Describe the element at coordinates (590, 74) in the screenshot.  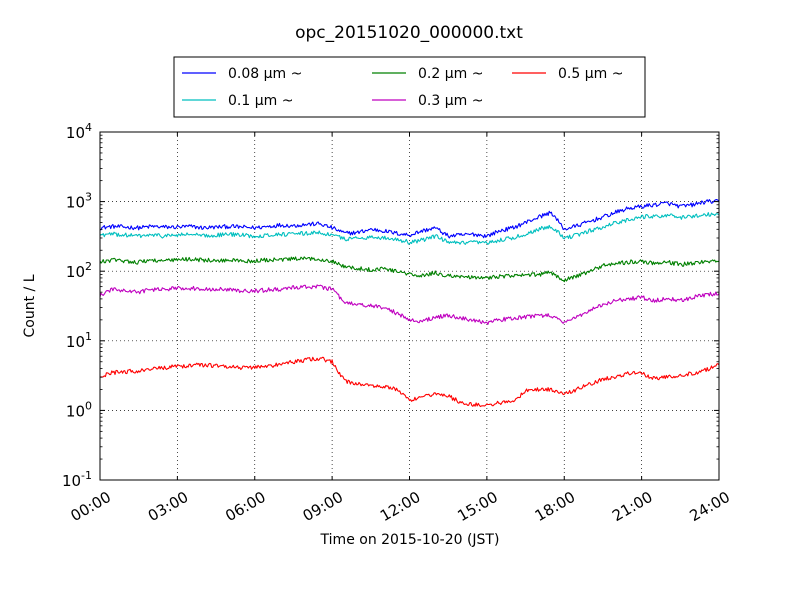
I see `legend-label: 0.5 μm ~` at that location.